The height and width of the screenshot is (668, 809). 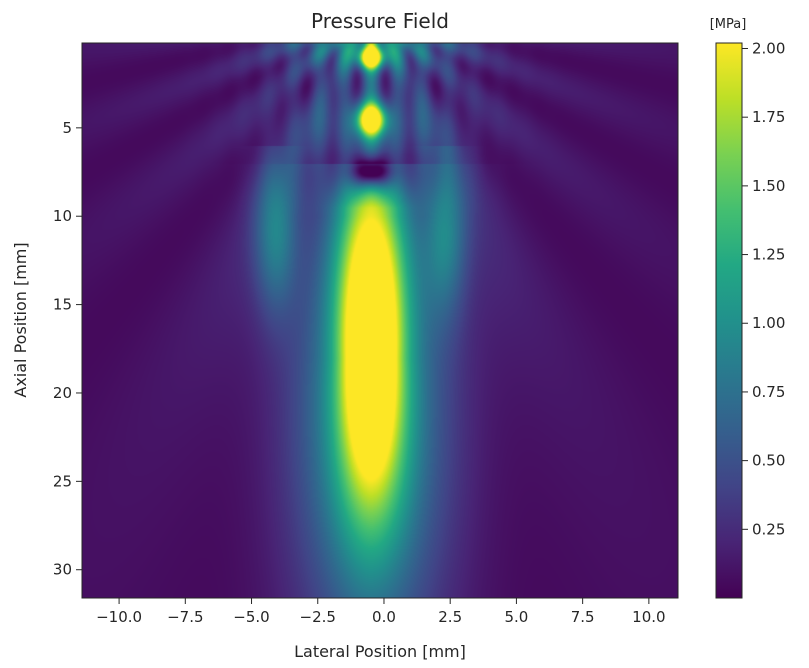 What do you see at coordinates (384, 617) in the screenshot?
I see `x-tick-label: 0.0` at bounding box center [384, 617].